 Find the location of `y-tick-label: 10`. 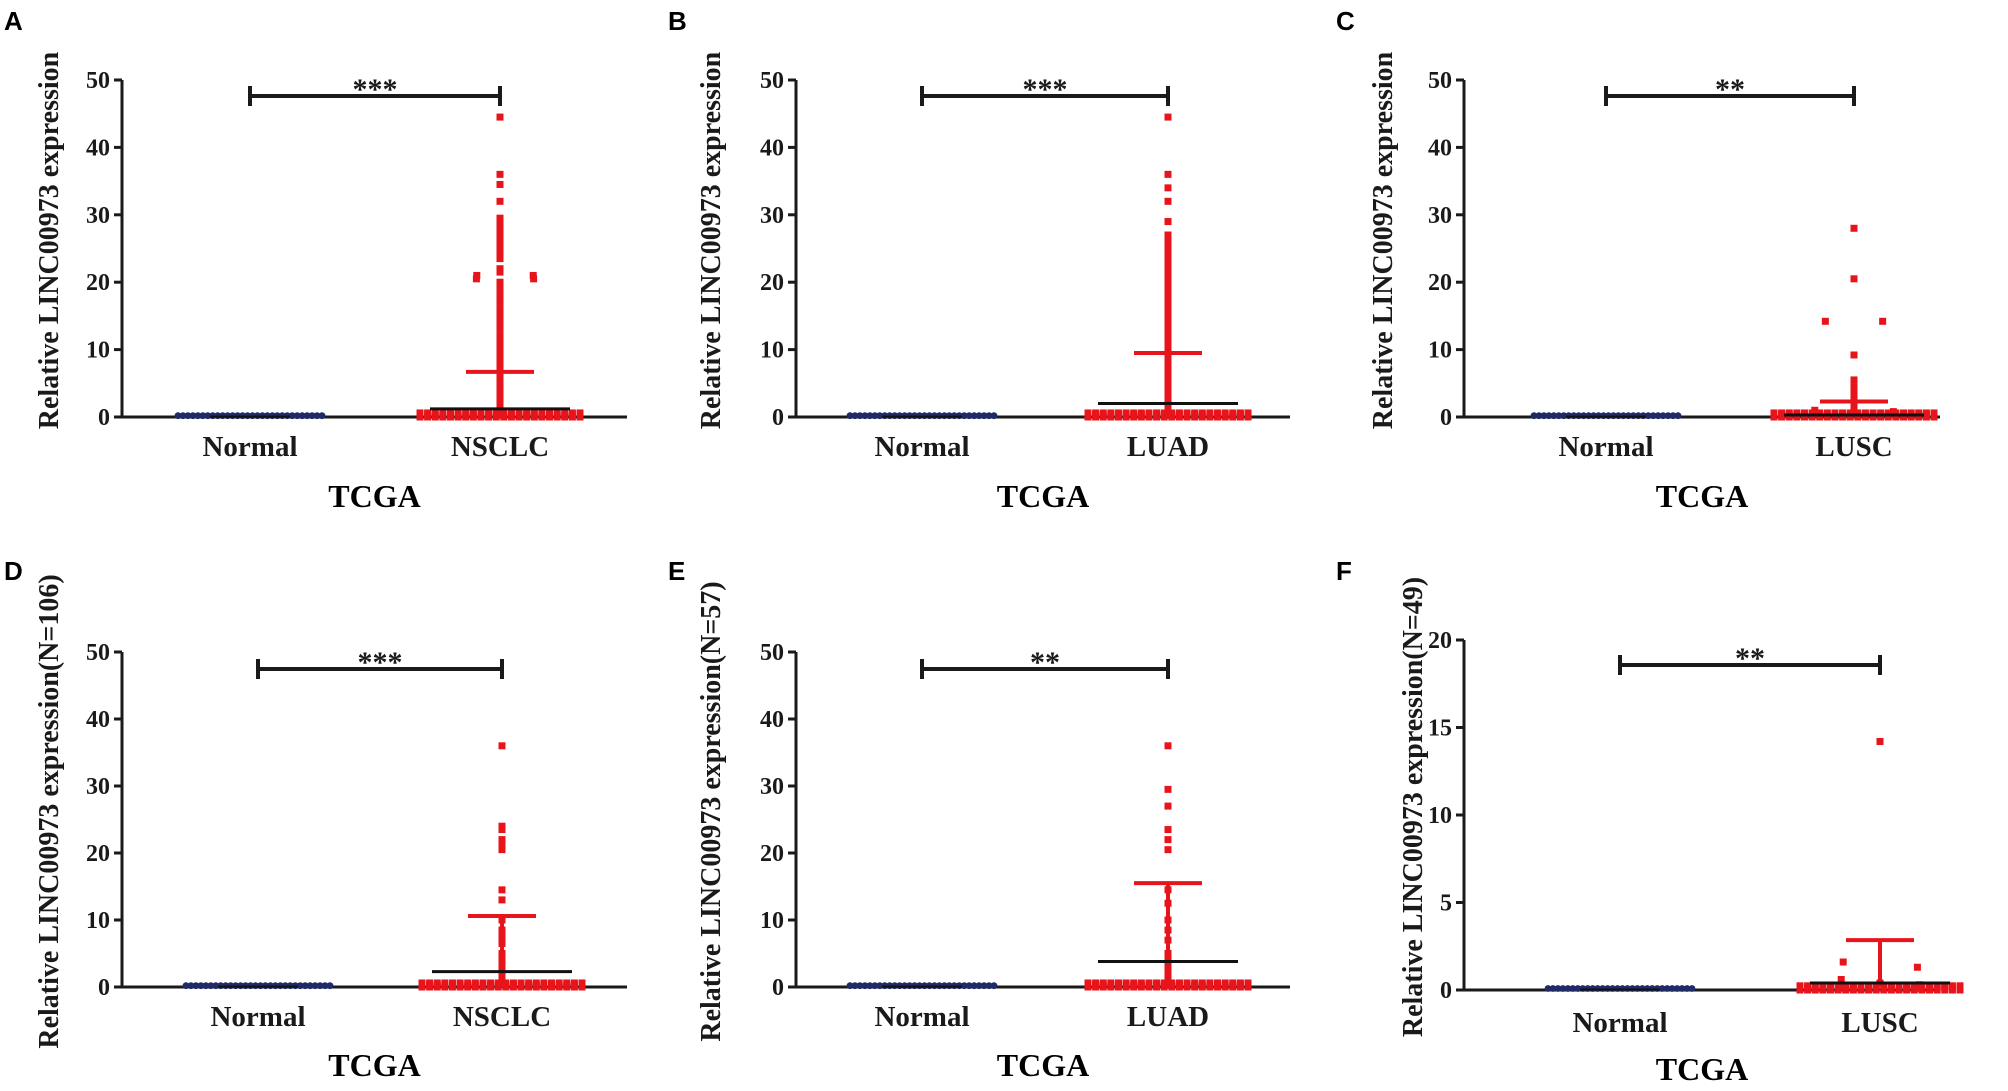

y-tick-label: 10 is located at coordinates (98, 351).